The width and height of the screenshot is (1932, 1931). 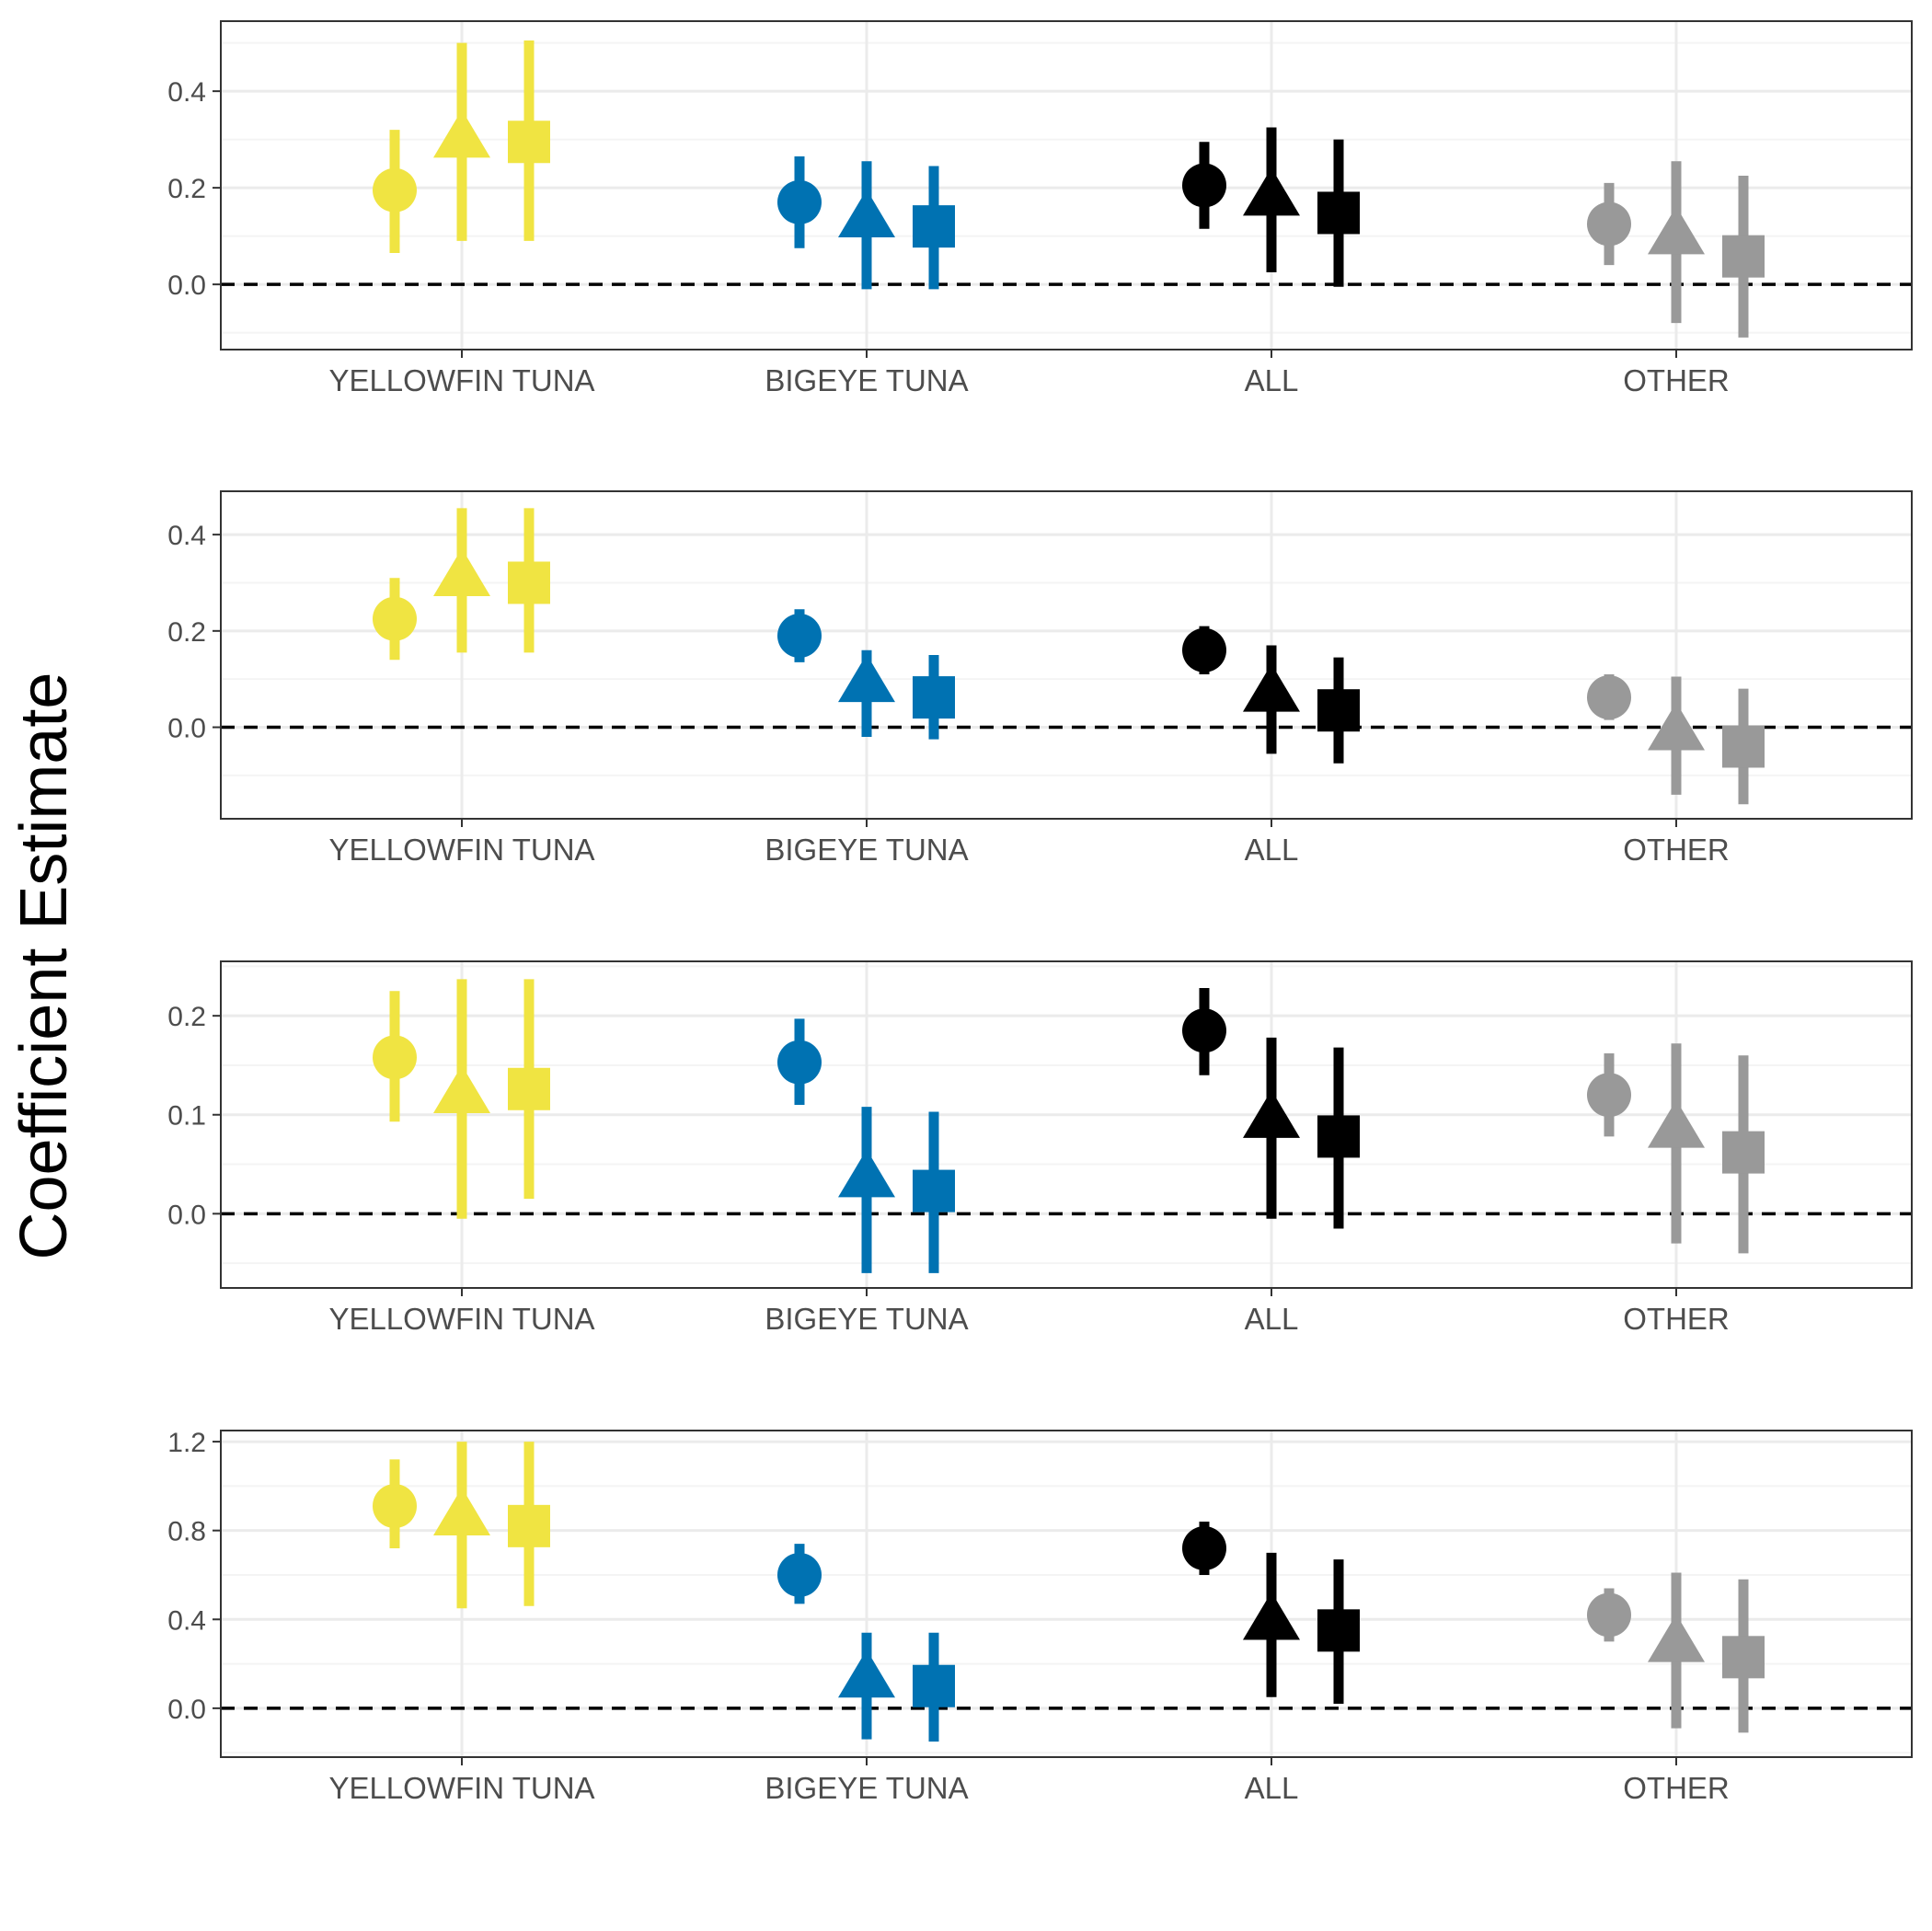 I want to click on y-tick-label: 0.1, so click(x=186, y=1116).